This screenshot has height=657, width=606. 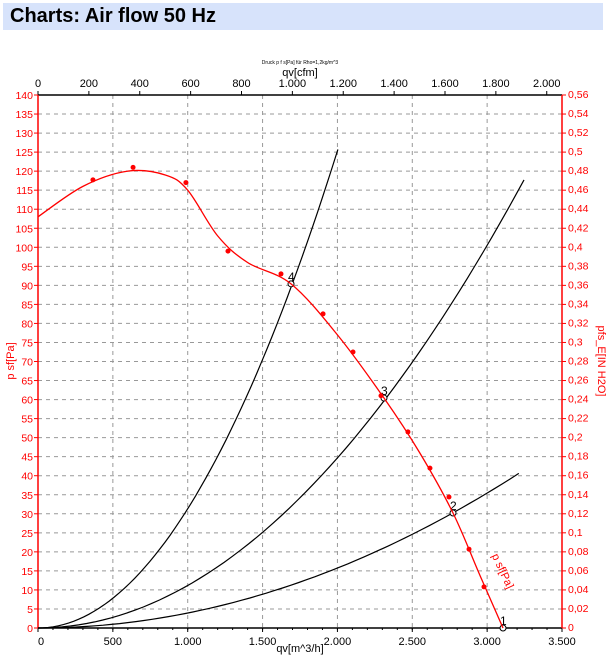 What do you see at coordinates (27, 572) in the screenshot?
I see `y-tick-label: 15` at bounding box center [27, 572].